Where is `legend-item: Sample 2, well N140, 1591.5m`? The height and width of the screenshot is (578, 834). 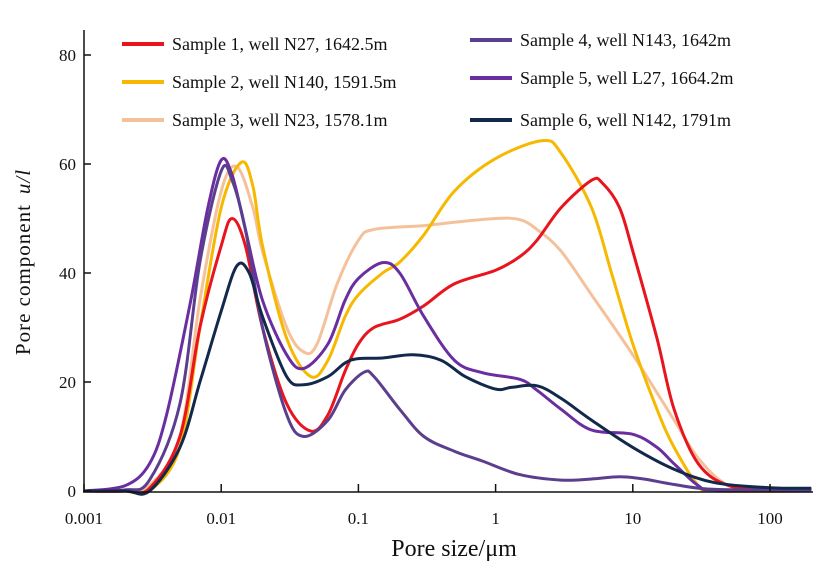 legend-item: Sample 2, well N140, 1591.5m is located at coordinates (259, 82).